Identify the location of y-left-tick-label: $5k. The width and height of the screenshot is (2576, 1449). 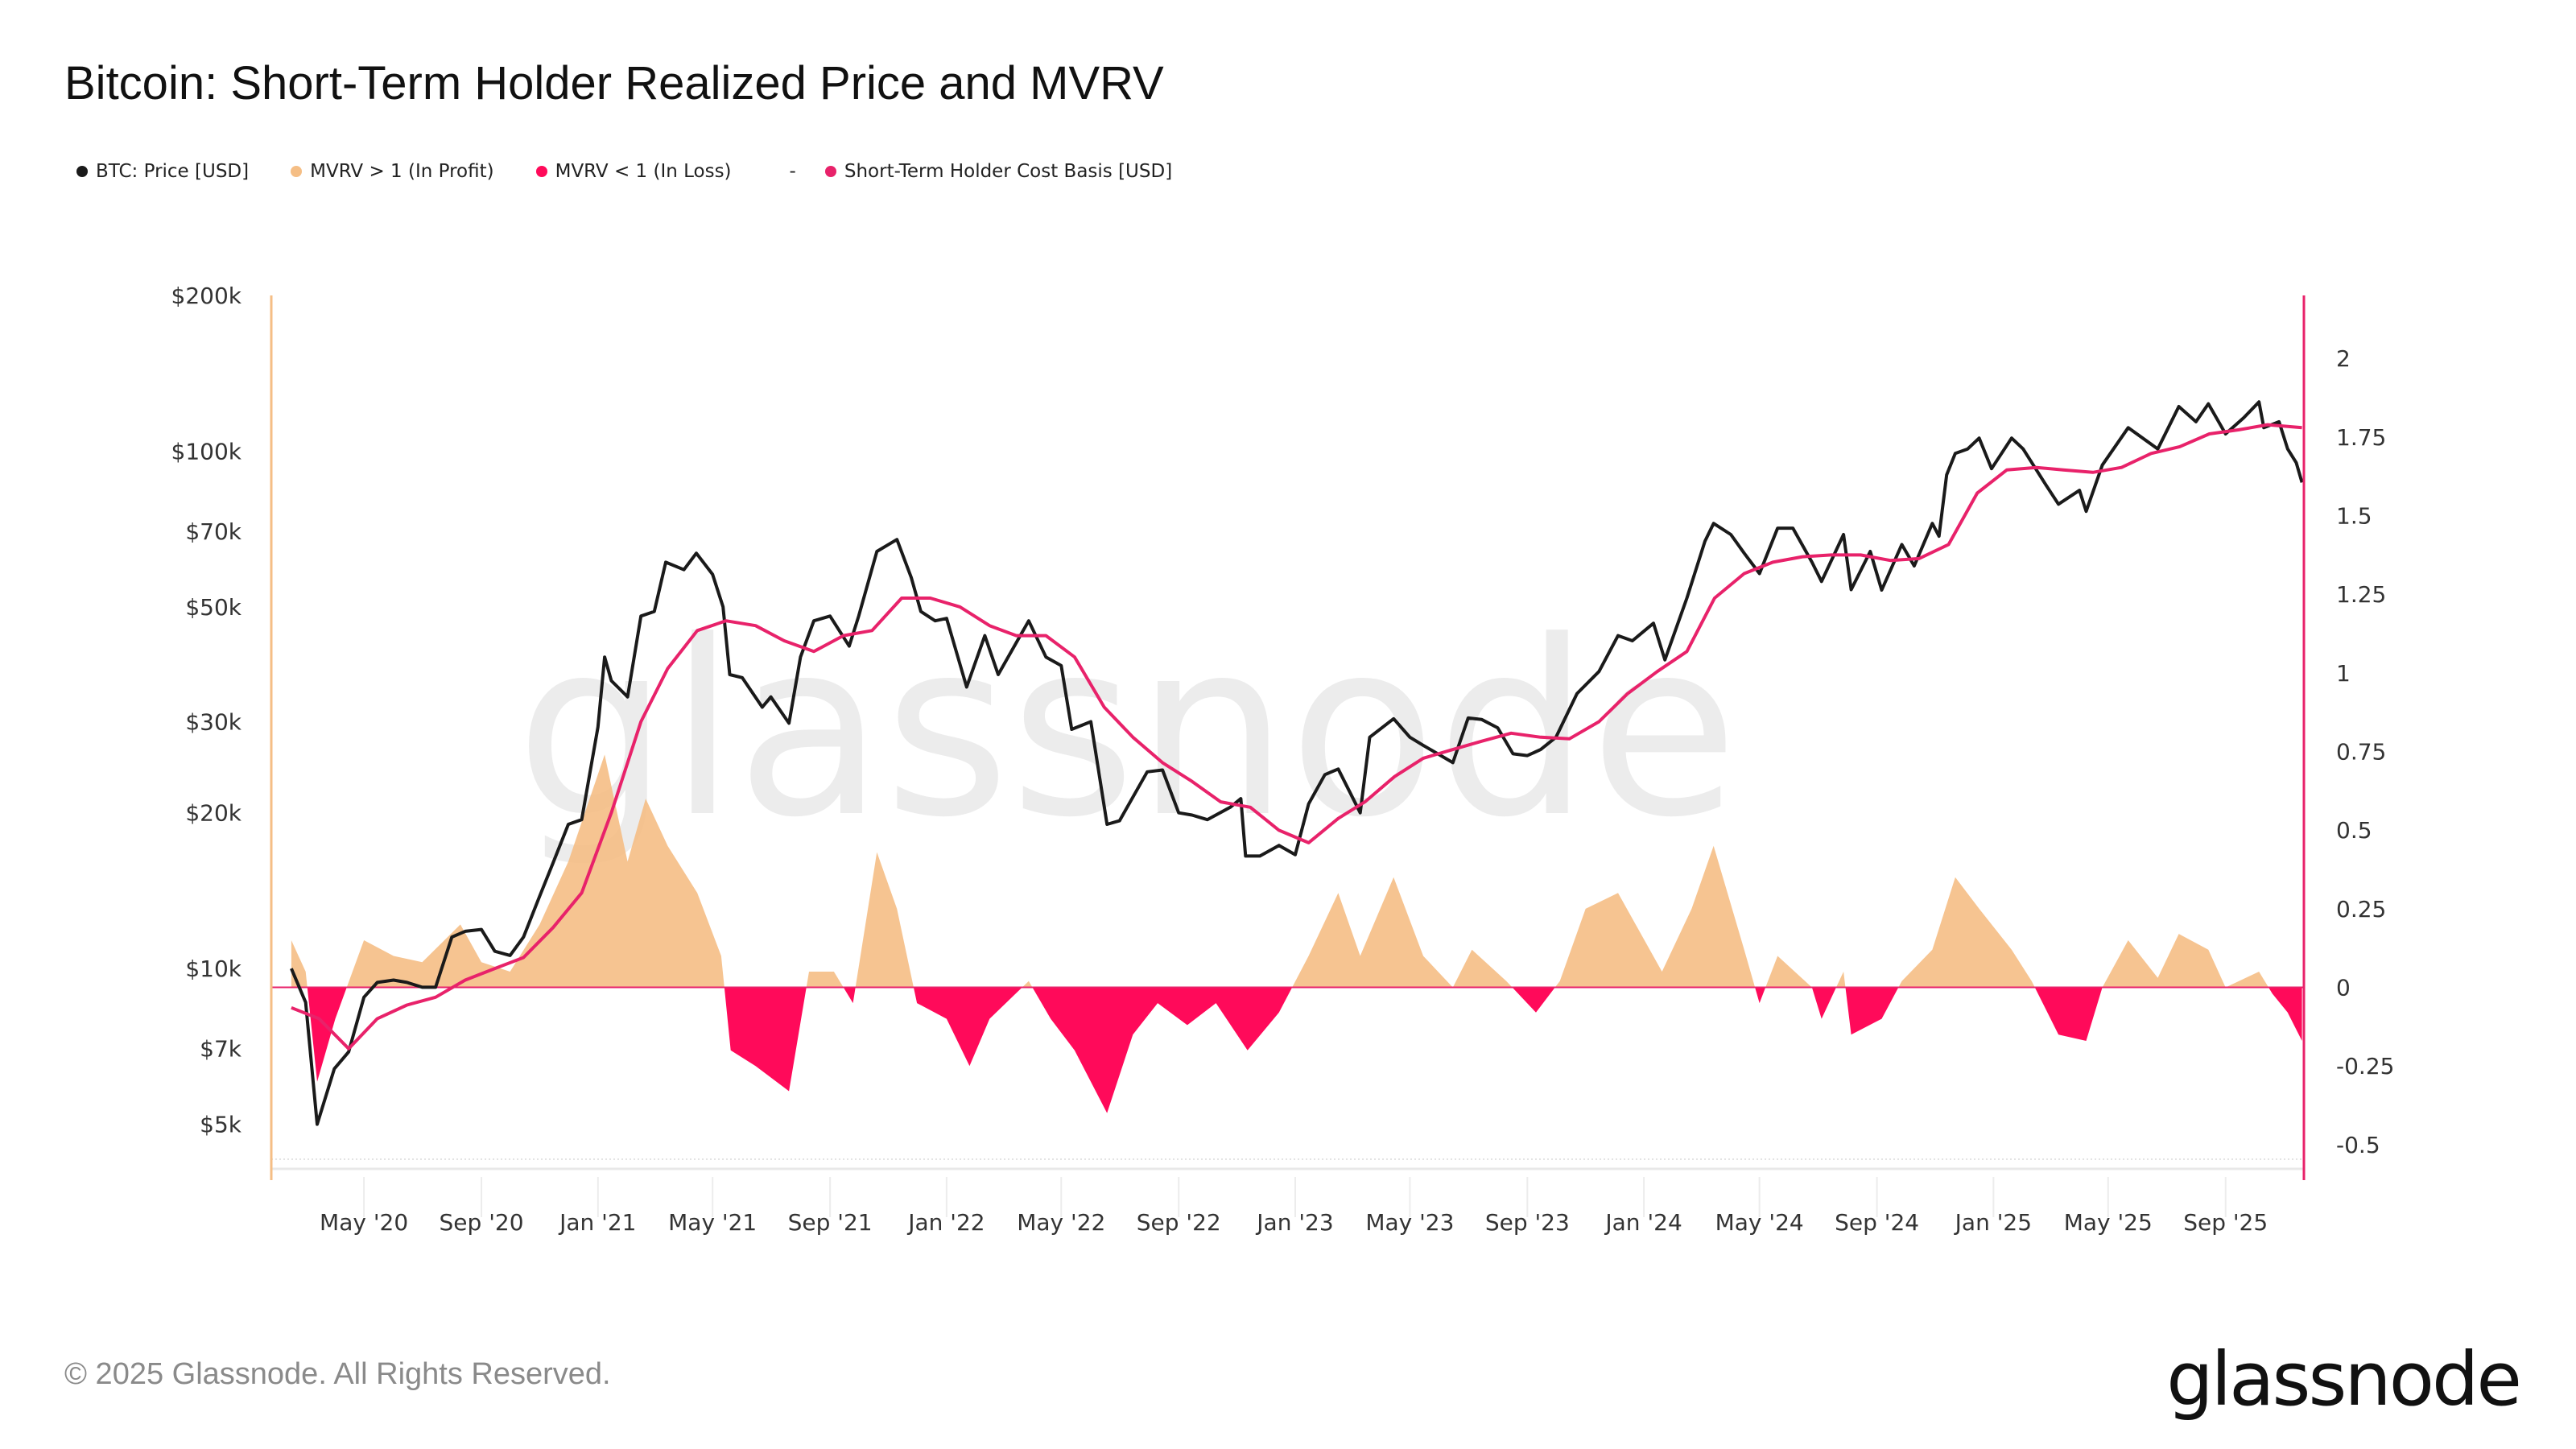
(221, 1125).